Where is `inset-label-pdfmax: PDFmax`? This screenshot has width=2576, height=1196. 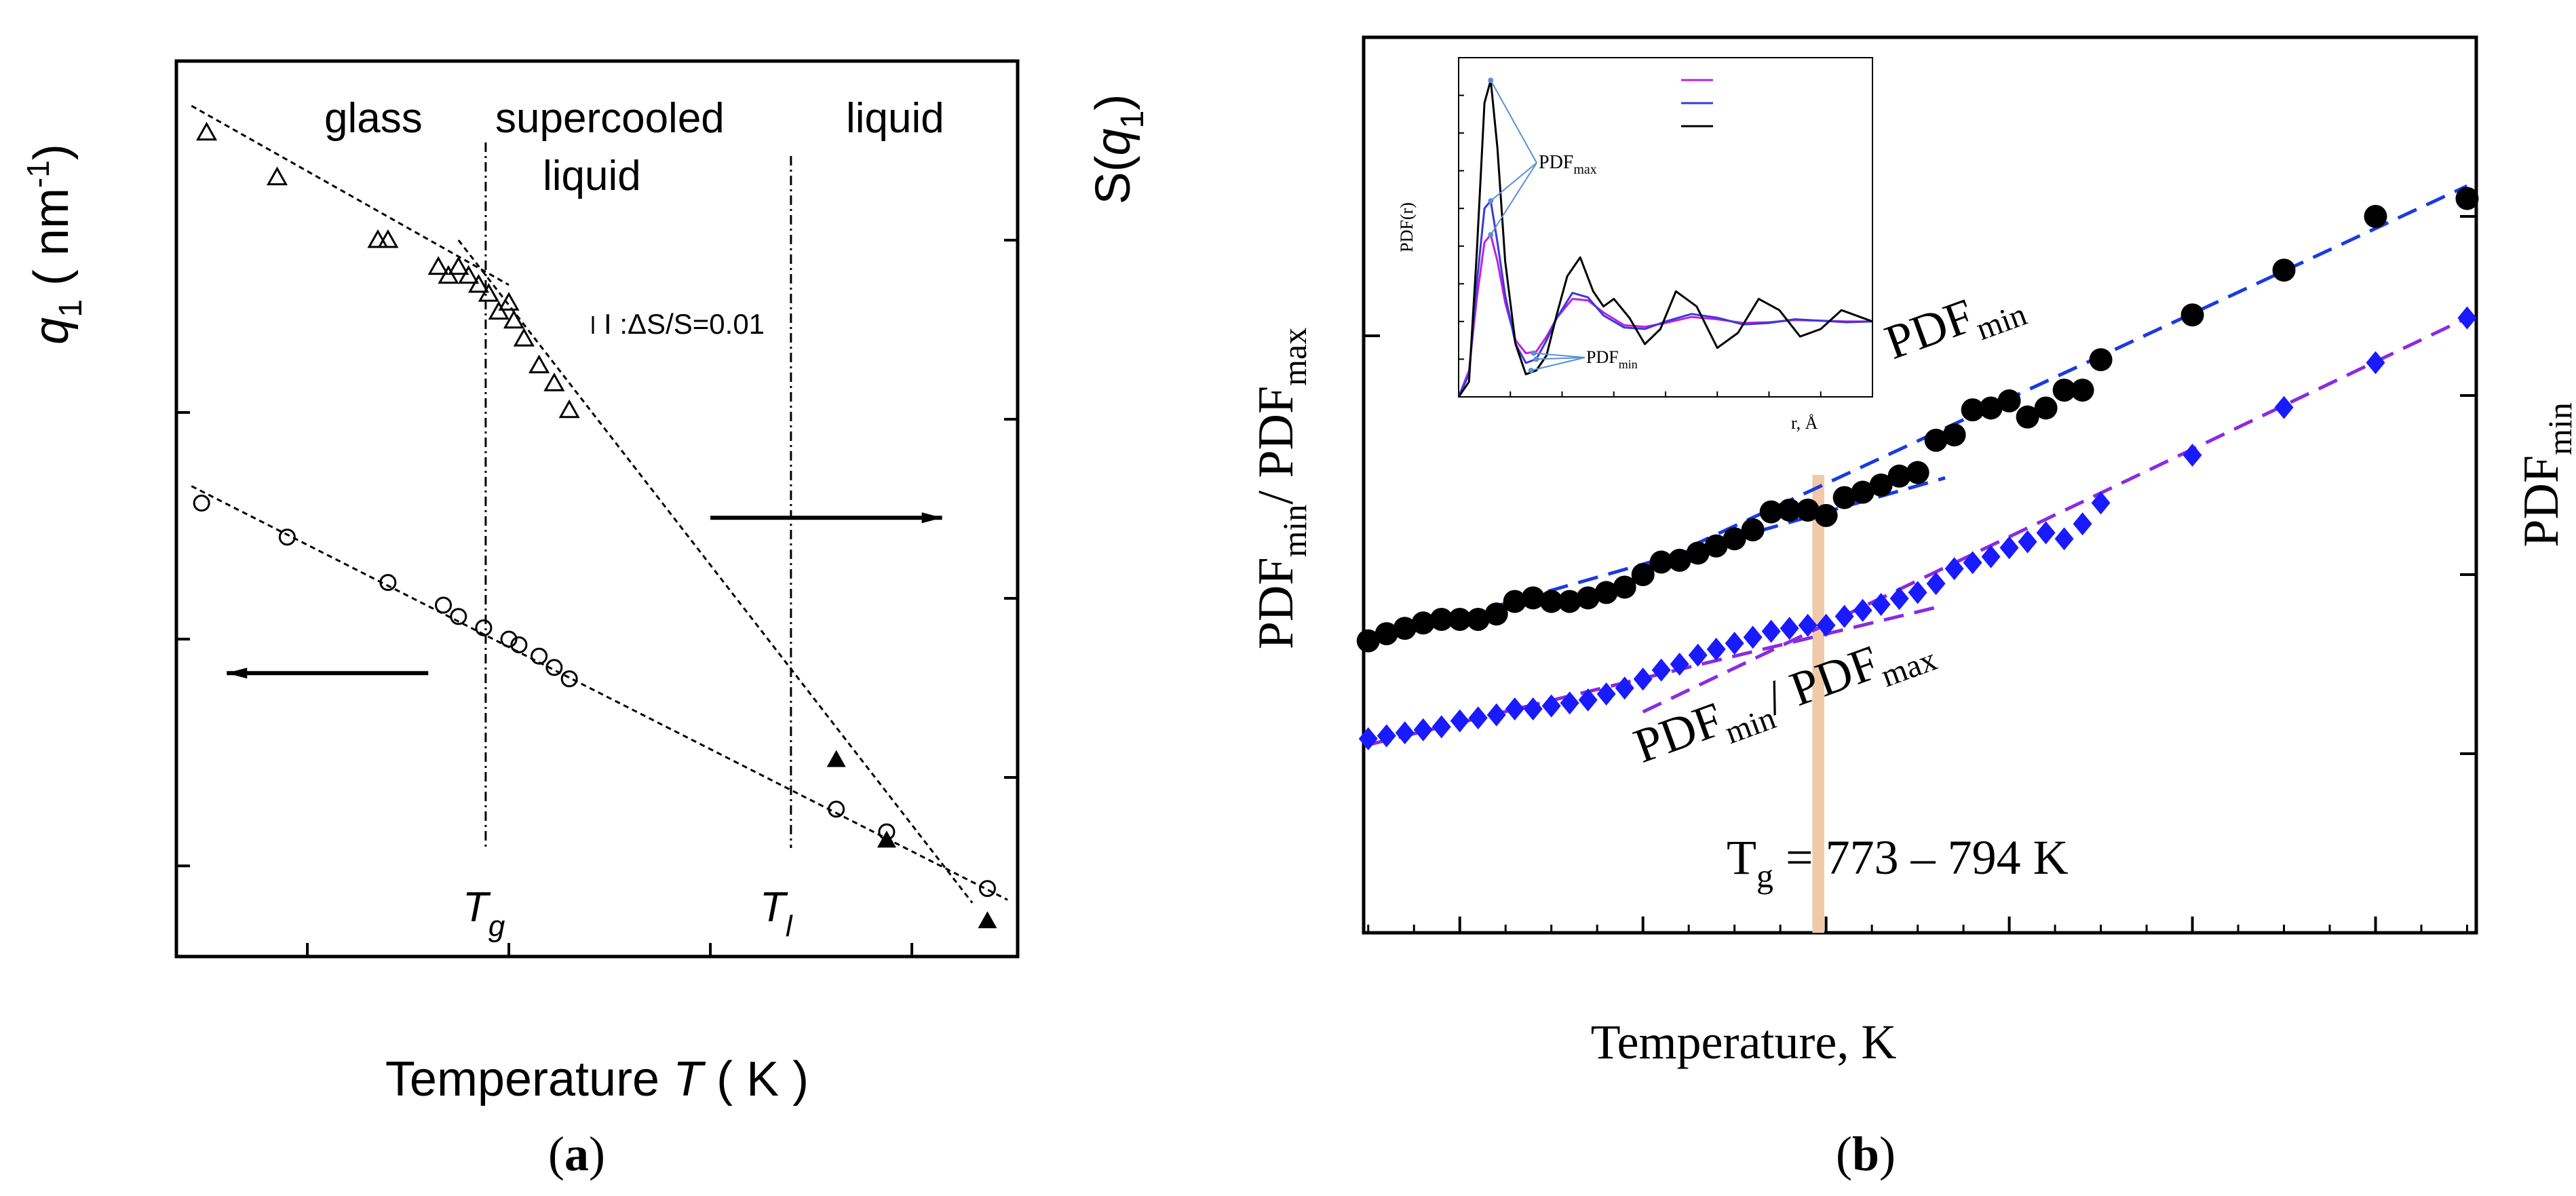
inset-label-pdfmax: PDFmax is located at coordinates (1568, 165).